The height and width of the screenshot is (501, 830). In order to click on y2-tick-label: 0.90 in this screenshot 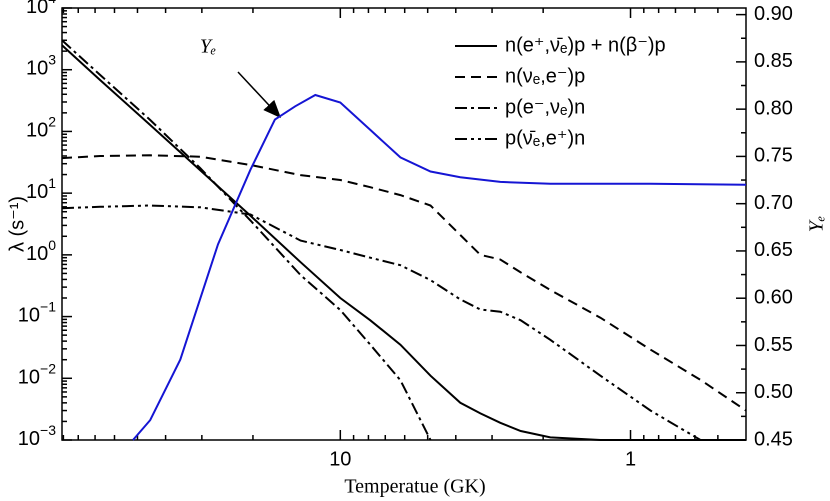, I will do `click(773, 14)`.